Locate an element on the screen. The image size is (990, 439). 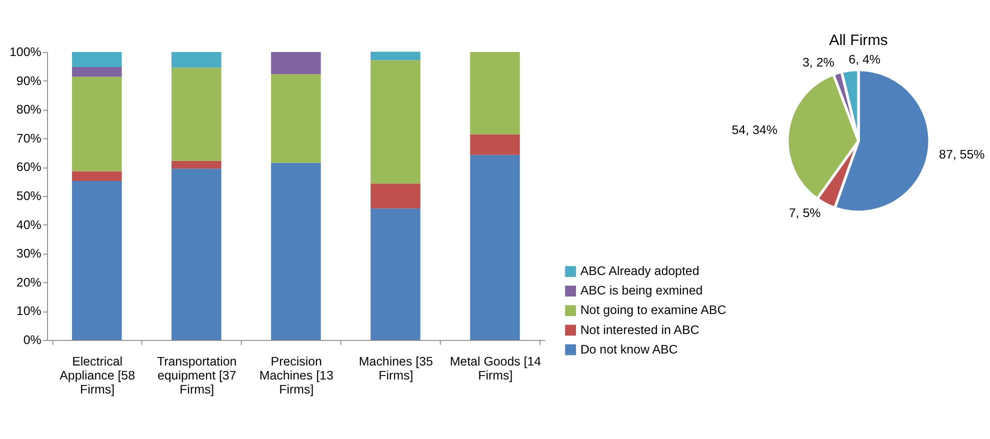
x-tick-label: Machines [35 Firms] is located at coordinates (395, 368).